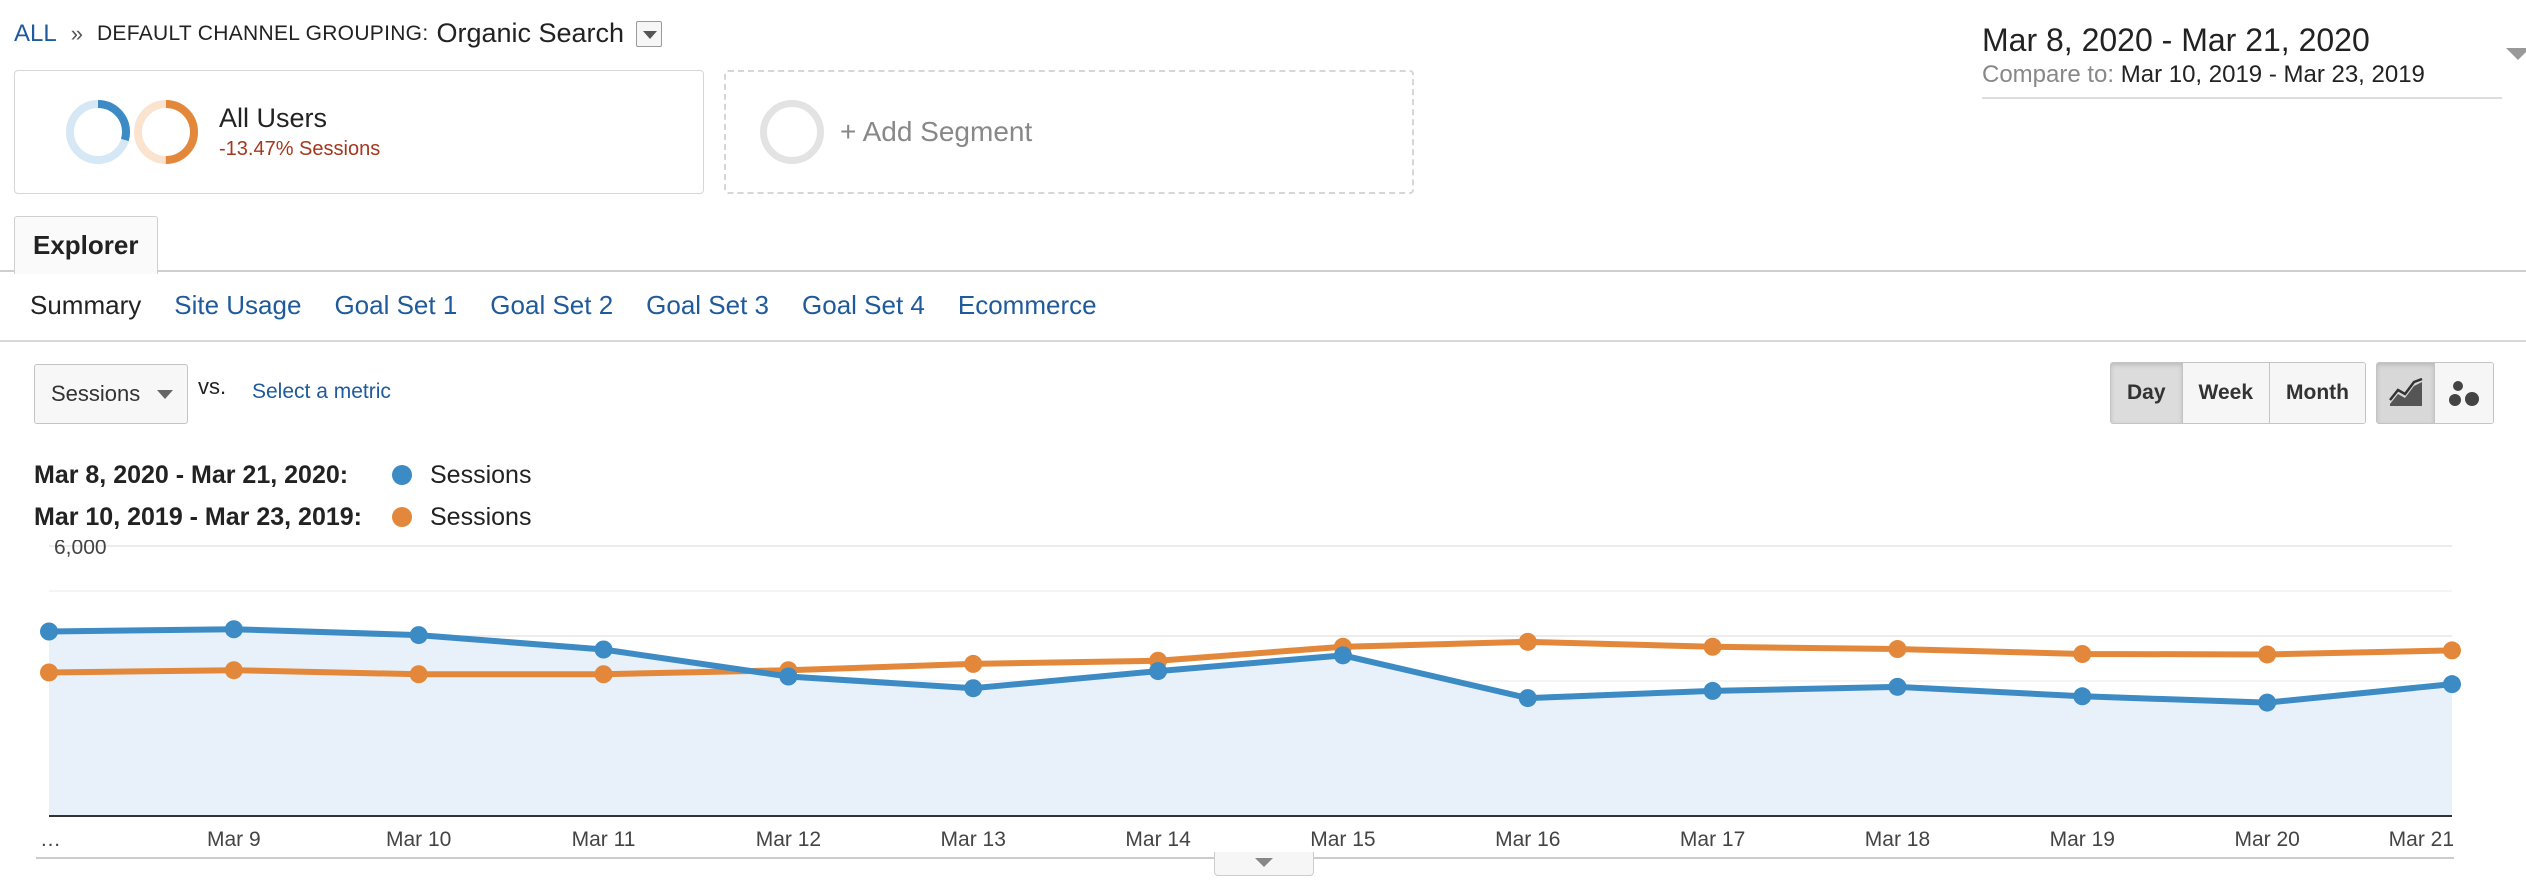 This screenshot has width=2526, height=896. I want to click on bubble-chart-icon, so click(2464, 393).